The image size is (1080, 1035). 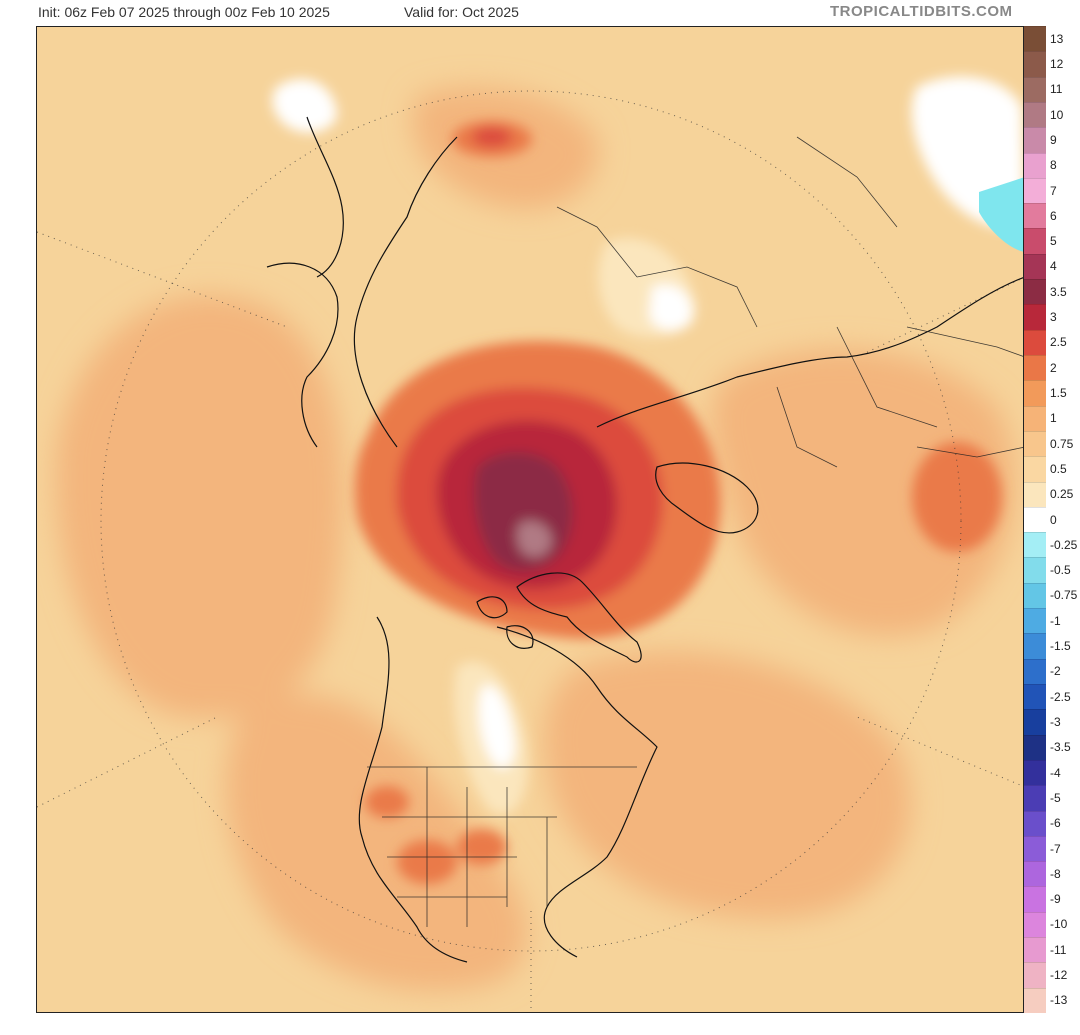 I want to click on colorbar-label: -4, so click(x=1055, y=772).